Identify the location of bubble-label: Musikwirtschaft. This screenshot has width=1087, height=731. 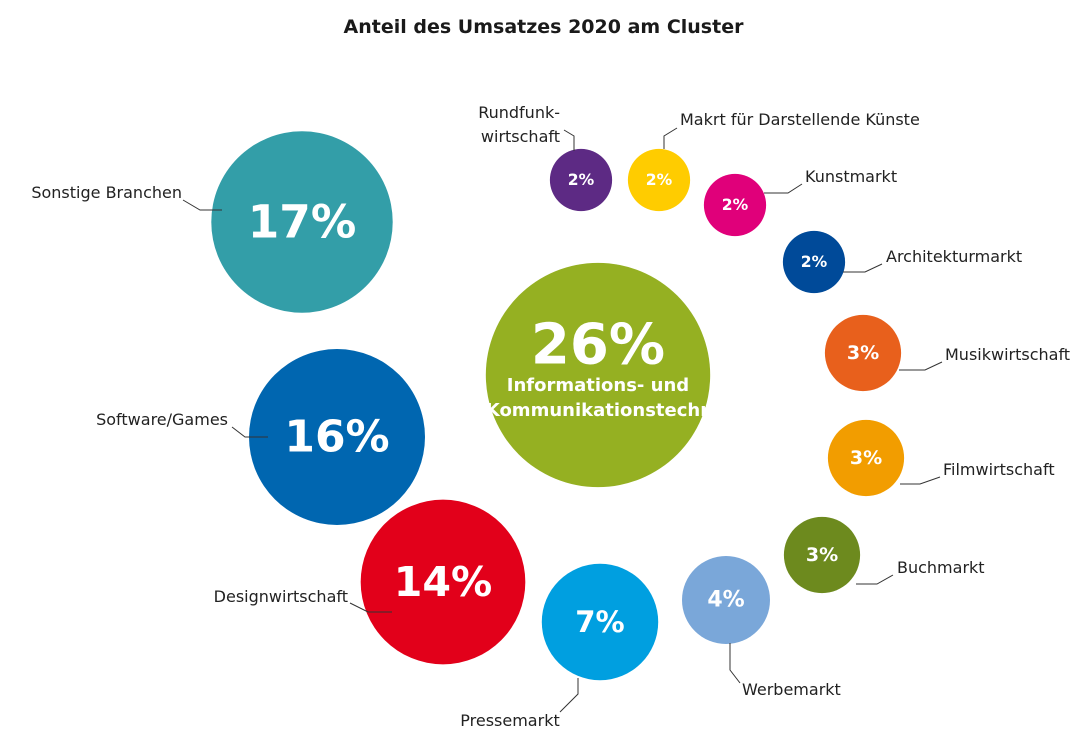
(1008, 354).